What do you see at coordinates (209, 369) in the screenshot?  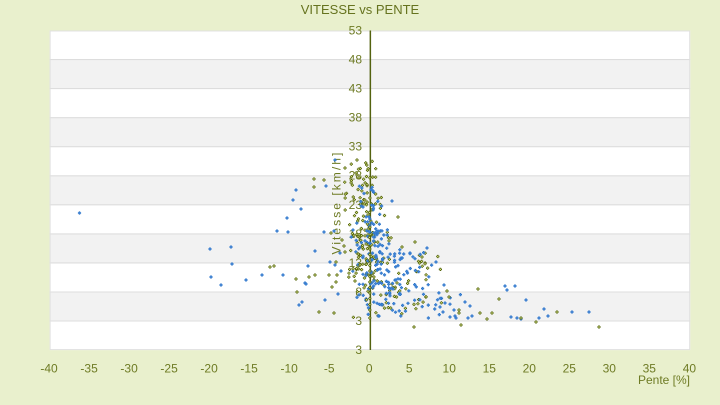 I see `svg-text: -20` at bounding box center [209, 369].